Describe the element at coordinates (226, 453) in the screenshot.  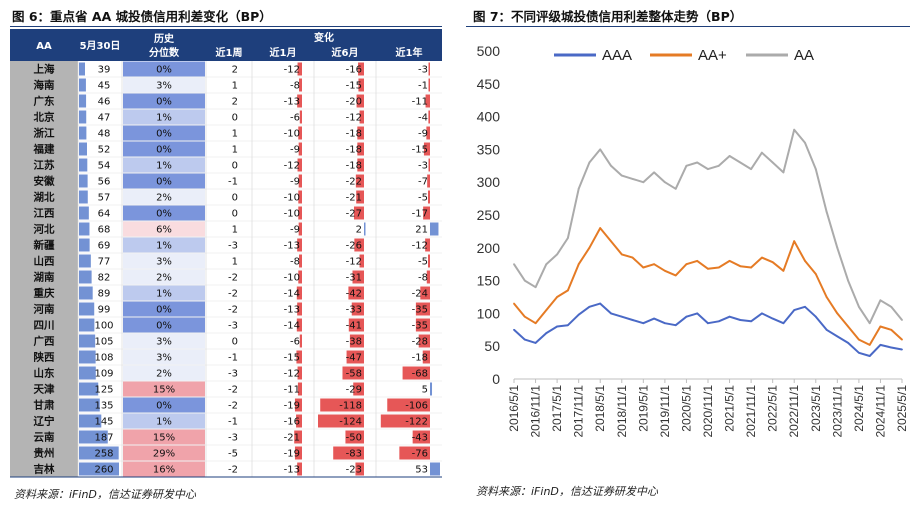
I see `table-row: 贵州 258 29% -5 -19 -83 -76` at that location.